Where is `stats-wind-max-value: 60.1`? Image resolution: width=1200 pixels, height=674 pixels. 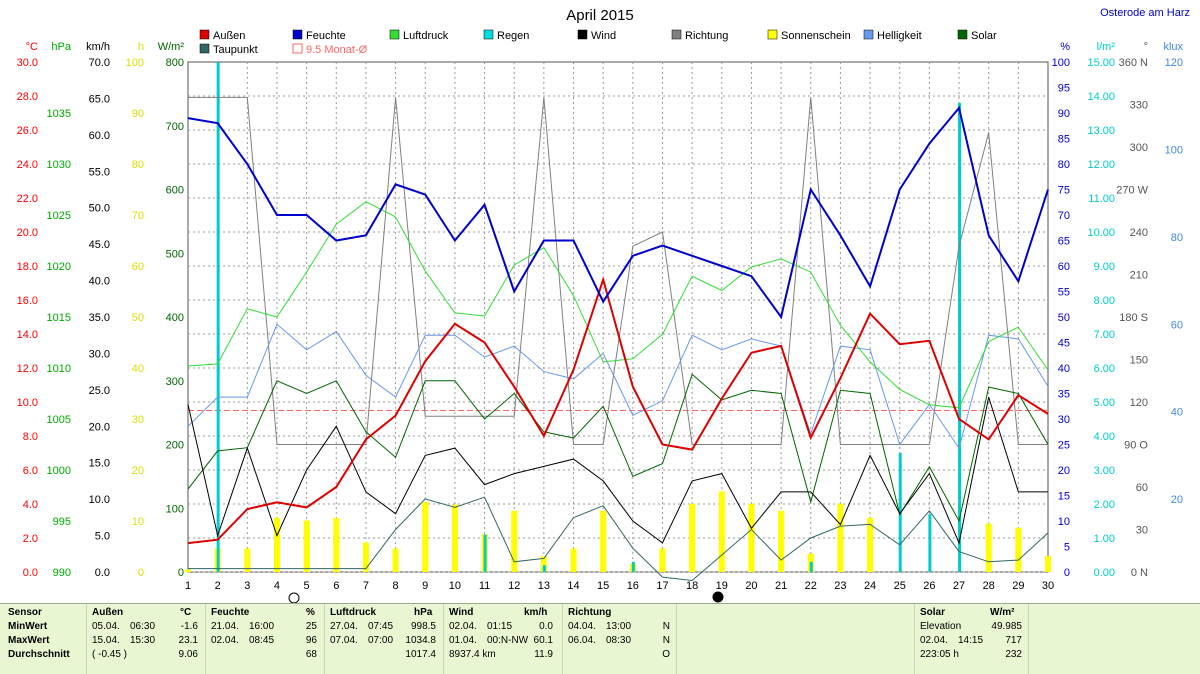
stats-wind-max-value: 60.1 is located at coordinates (543, 640).